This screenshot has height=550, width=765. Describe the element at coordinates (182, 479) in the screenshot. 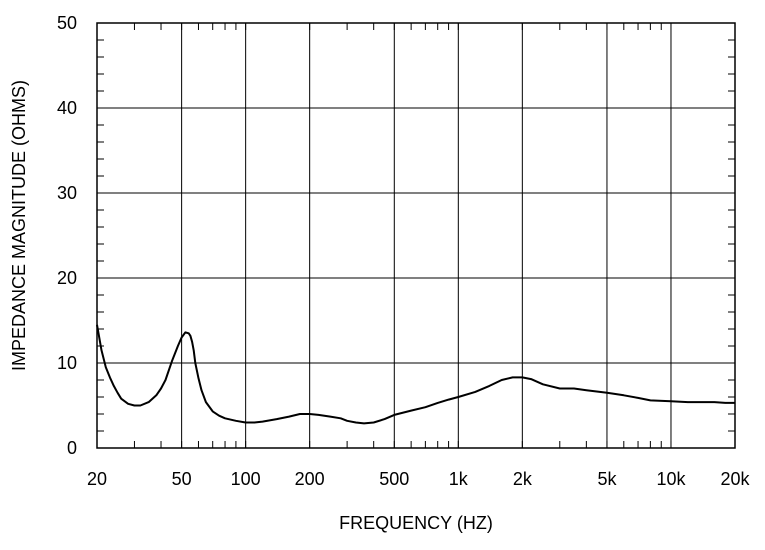

I see `x-tick-label: 50` at that location.